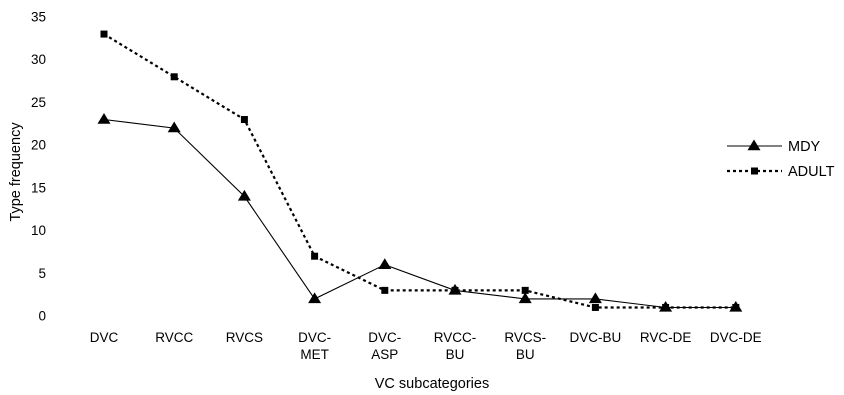  What do you see at coordinates (104, 337) in the screenshot?
I see `x-tick-label: DVC` at bounding box center [104, 337].